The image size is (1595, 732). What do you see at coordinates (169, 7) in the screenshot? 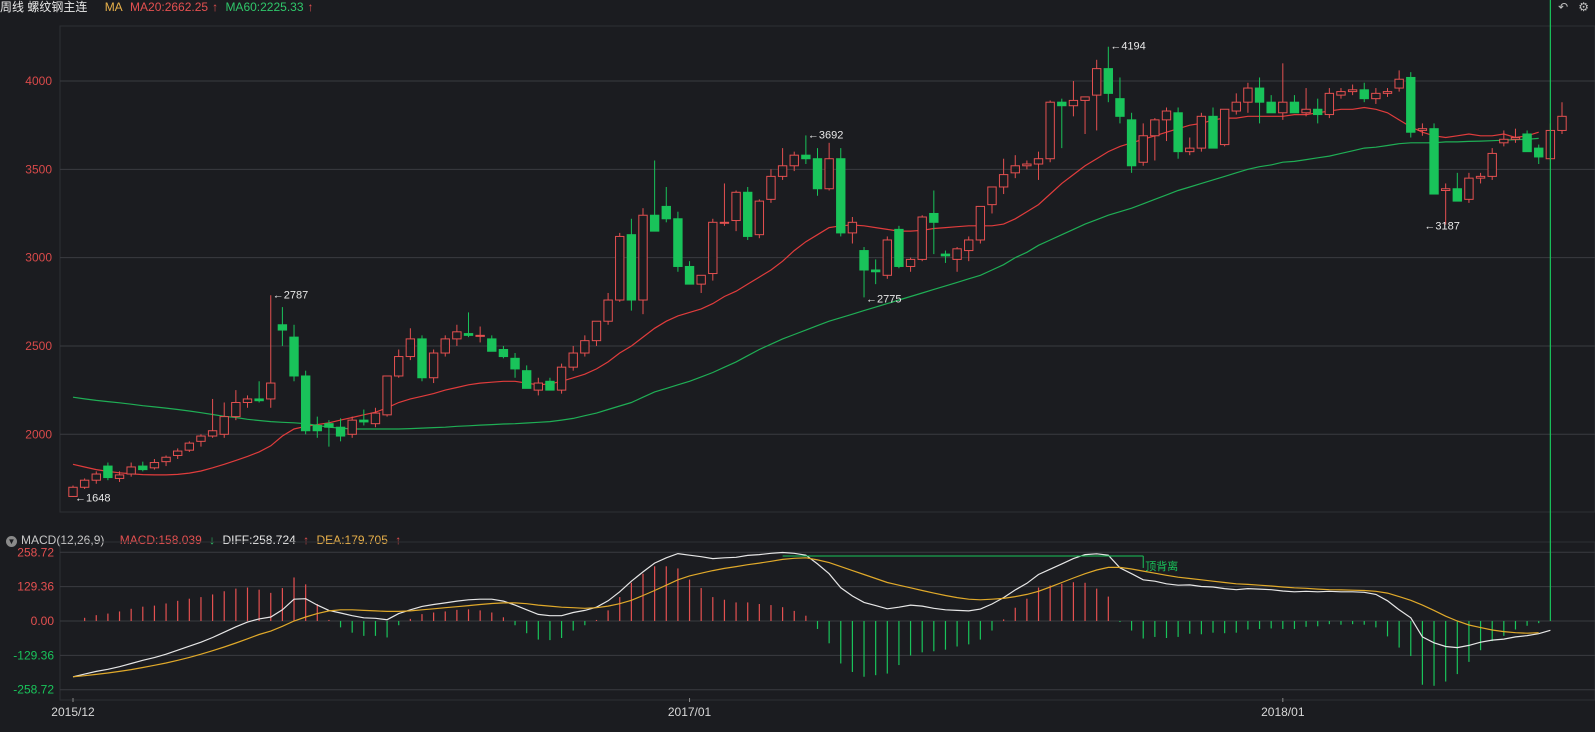
I see `ma20-value: MA20:2662.25` at bounding box center [169, 7].